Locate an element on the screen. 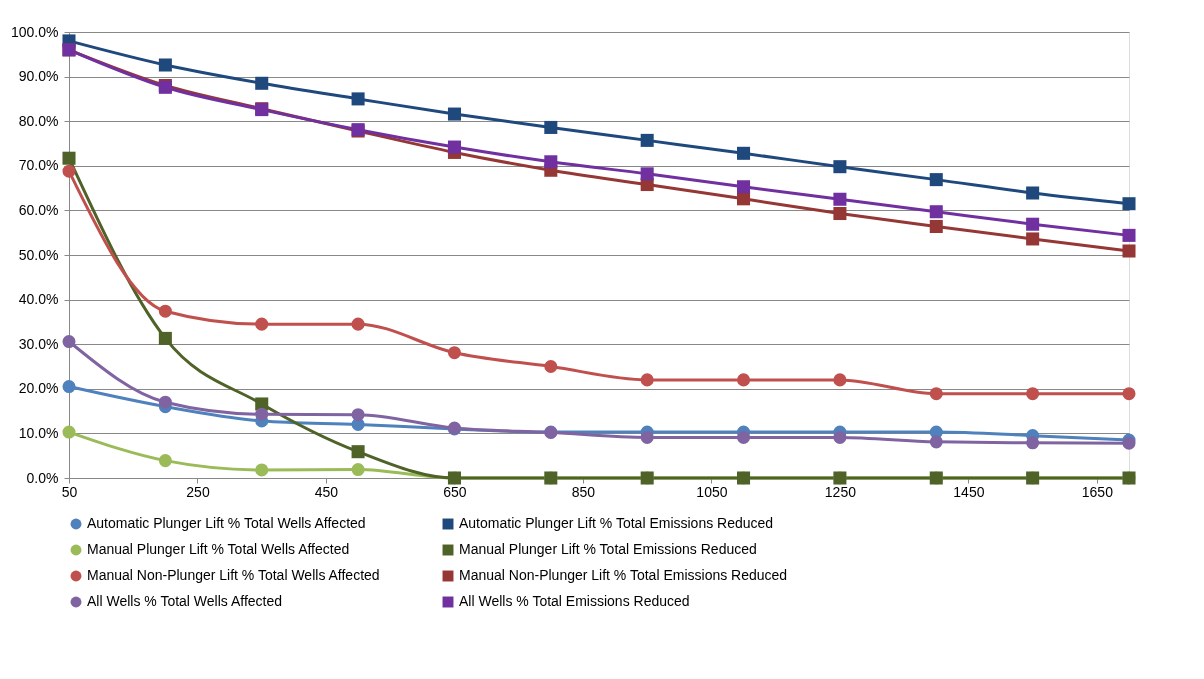 The height and width of the screenshot is (679, 1204). y-tick-label: 50.0% is located at coordinates (38, 254).